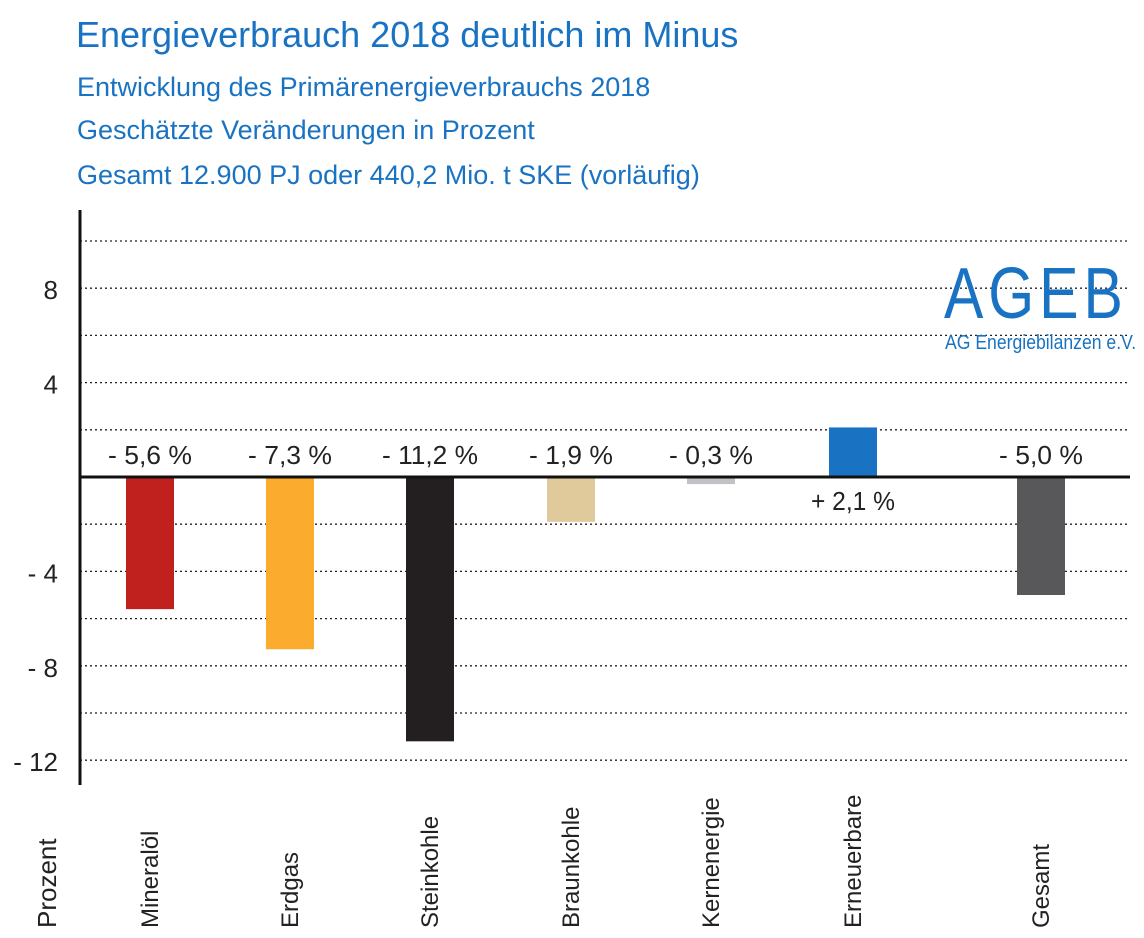 The image size is (1144, 938). Describe the element at coordinates (1041, 343) in the screenshot. I see `ageb-logo-subtitle: AG Energiebilanzen e.V.` at that location.